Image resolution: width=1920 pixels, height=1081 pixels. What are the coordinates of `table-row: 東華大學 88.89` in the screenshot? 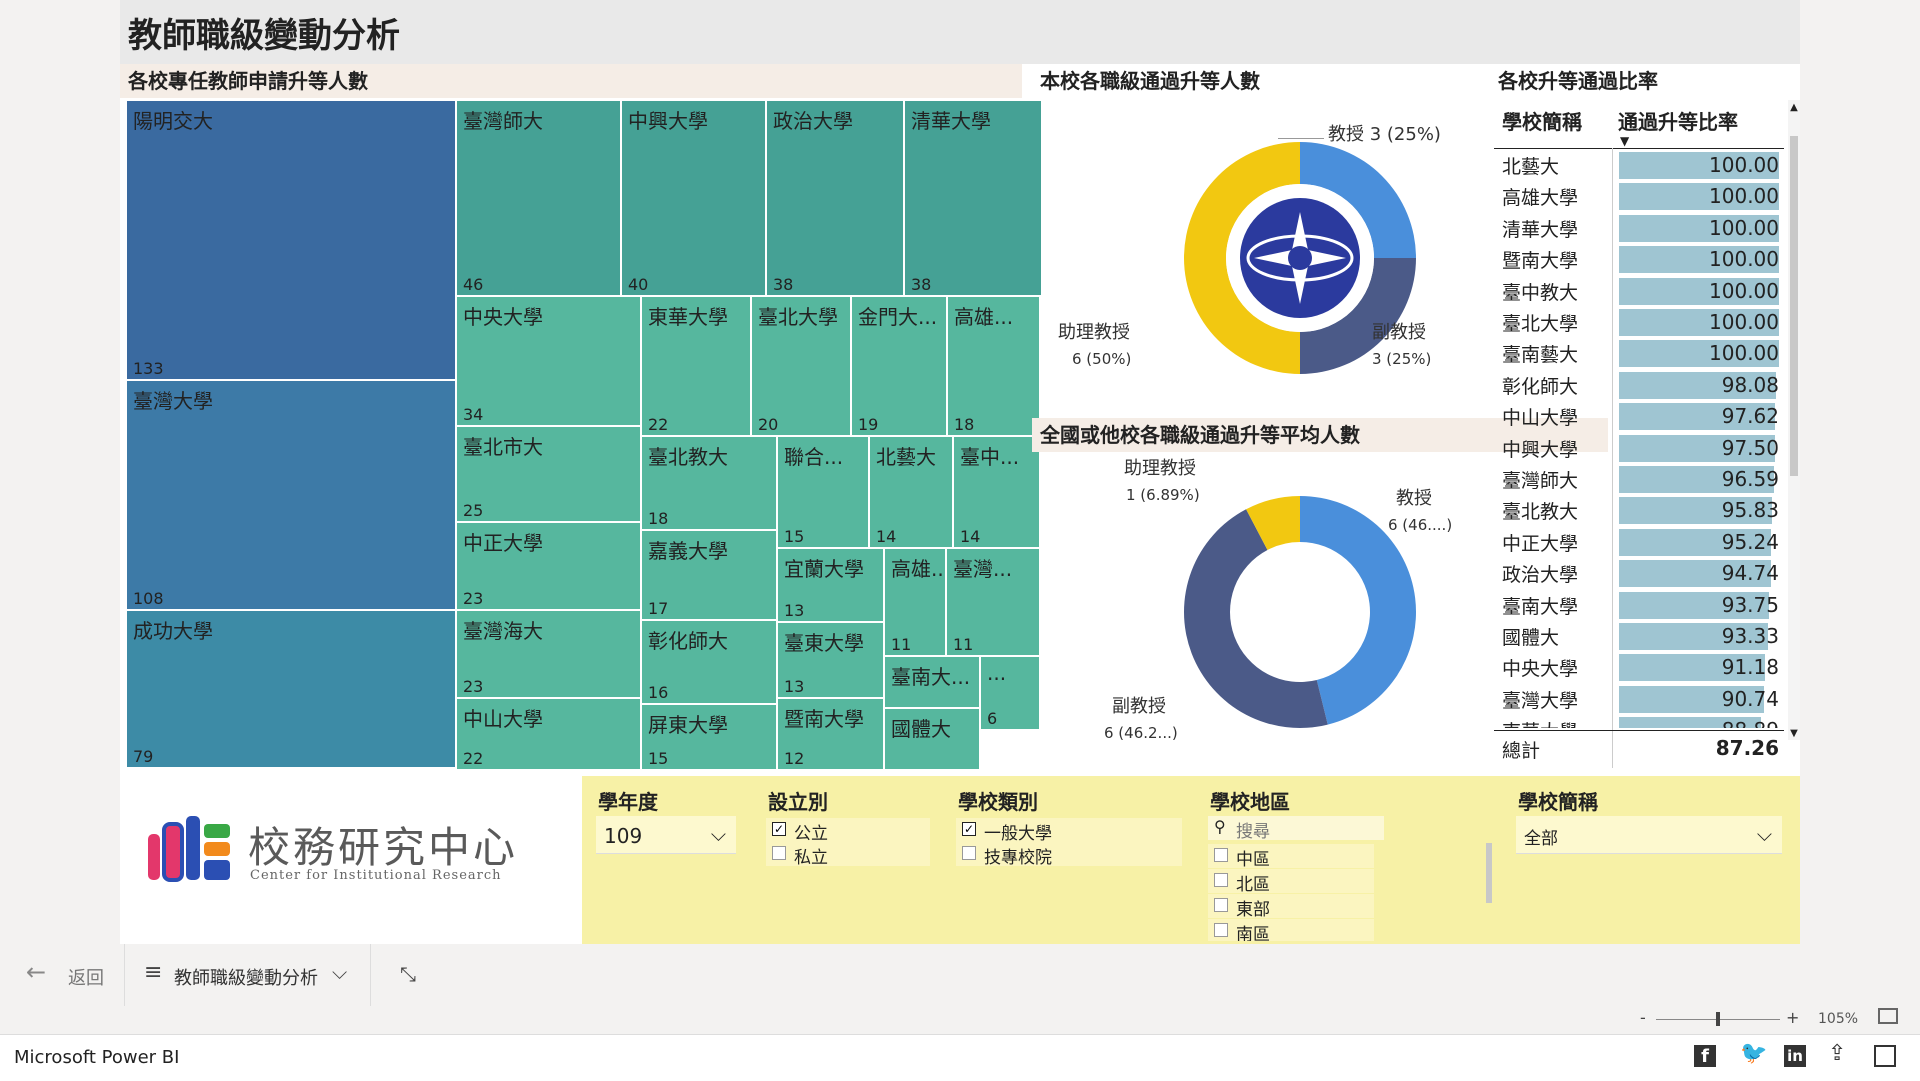 It's located at (1639, 721).